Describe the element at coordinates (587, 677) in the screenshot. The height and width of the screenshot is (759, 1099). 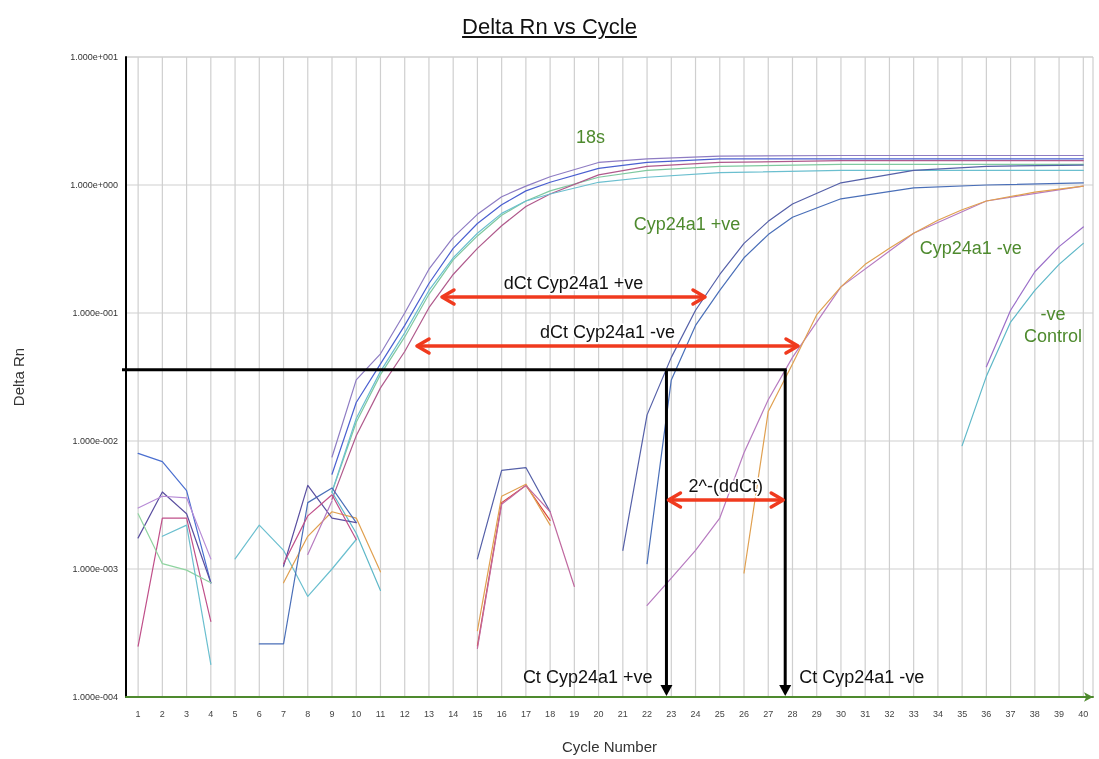
I see `ref-line-label: Ct Cyp24a1 +ve` at that location.